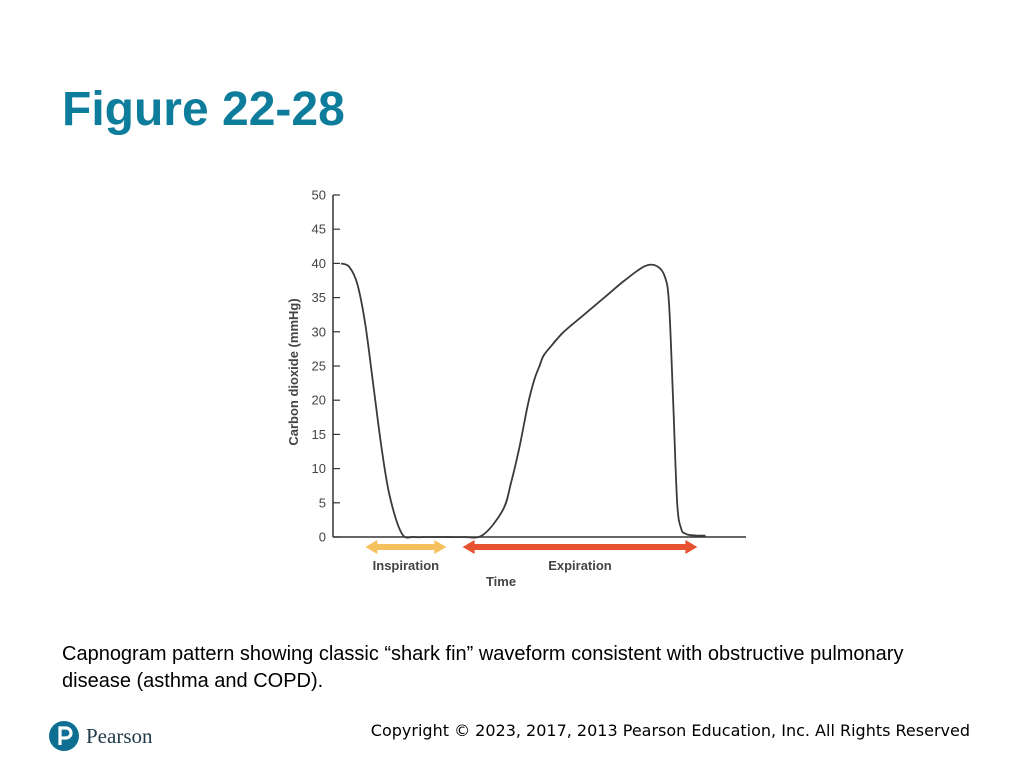 This screenshot has width=1024, height=768. Describe the element at coordinates (322, 502) in the screenshot. I see `y-tick-label: 5` at that location.